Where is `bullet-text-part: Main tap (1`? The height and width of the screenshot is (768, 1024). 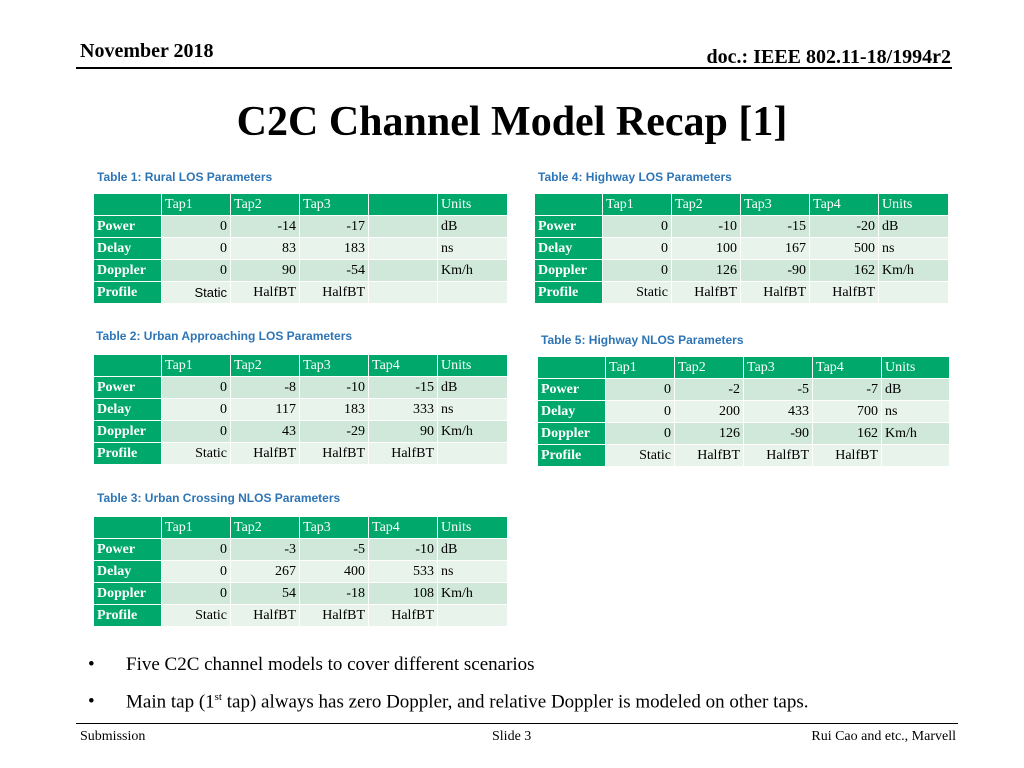
bullet-text-part: Main tap (1 is located at coordinates (170, 702).